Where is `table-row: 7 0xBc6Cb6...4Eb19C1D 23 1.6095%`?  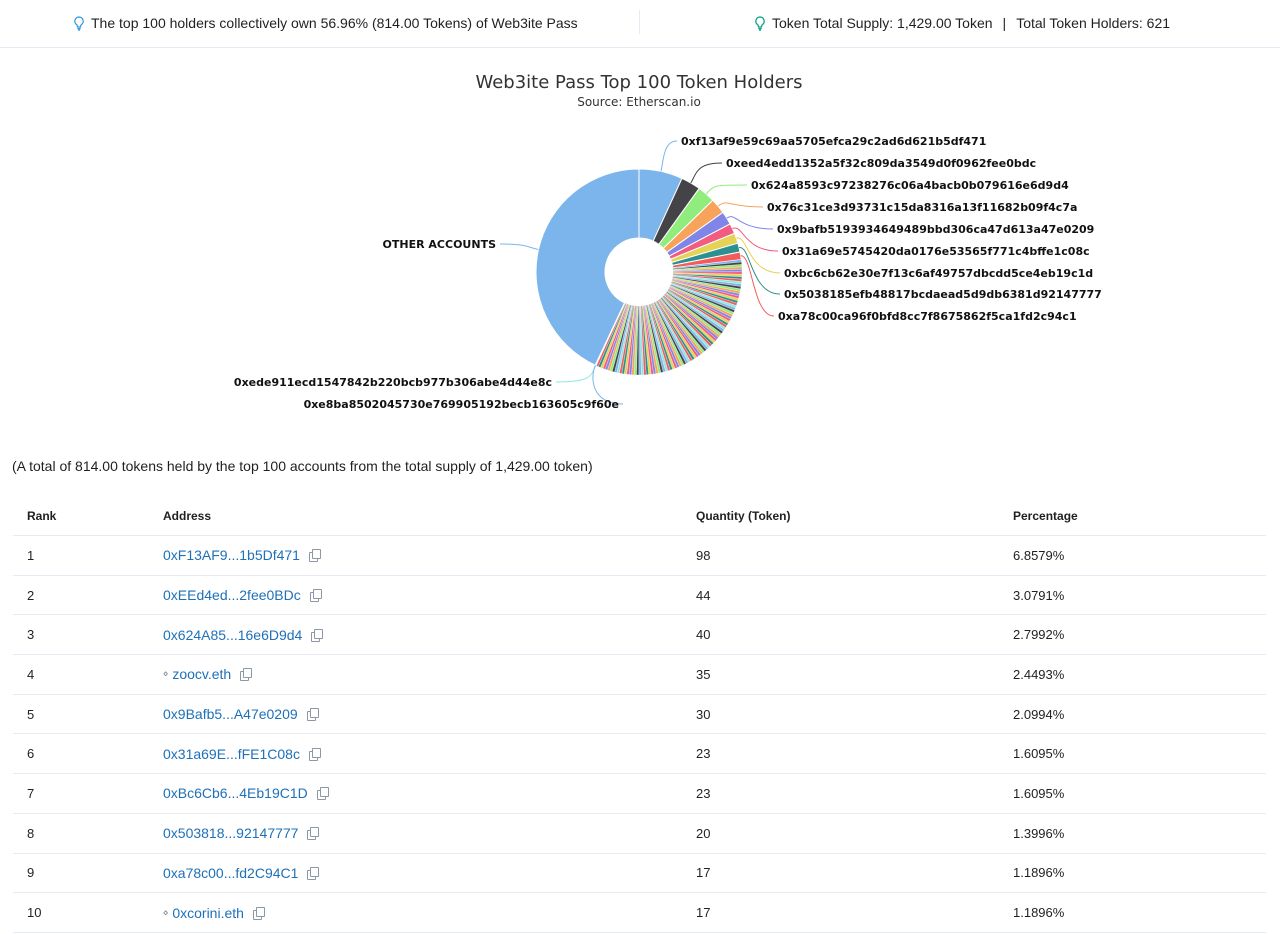 table-row: 7 0xBc6Cb6...4Eb19C1D 23 1.6095% is located at coordinates (639, 794).